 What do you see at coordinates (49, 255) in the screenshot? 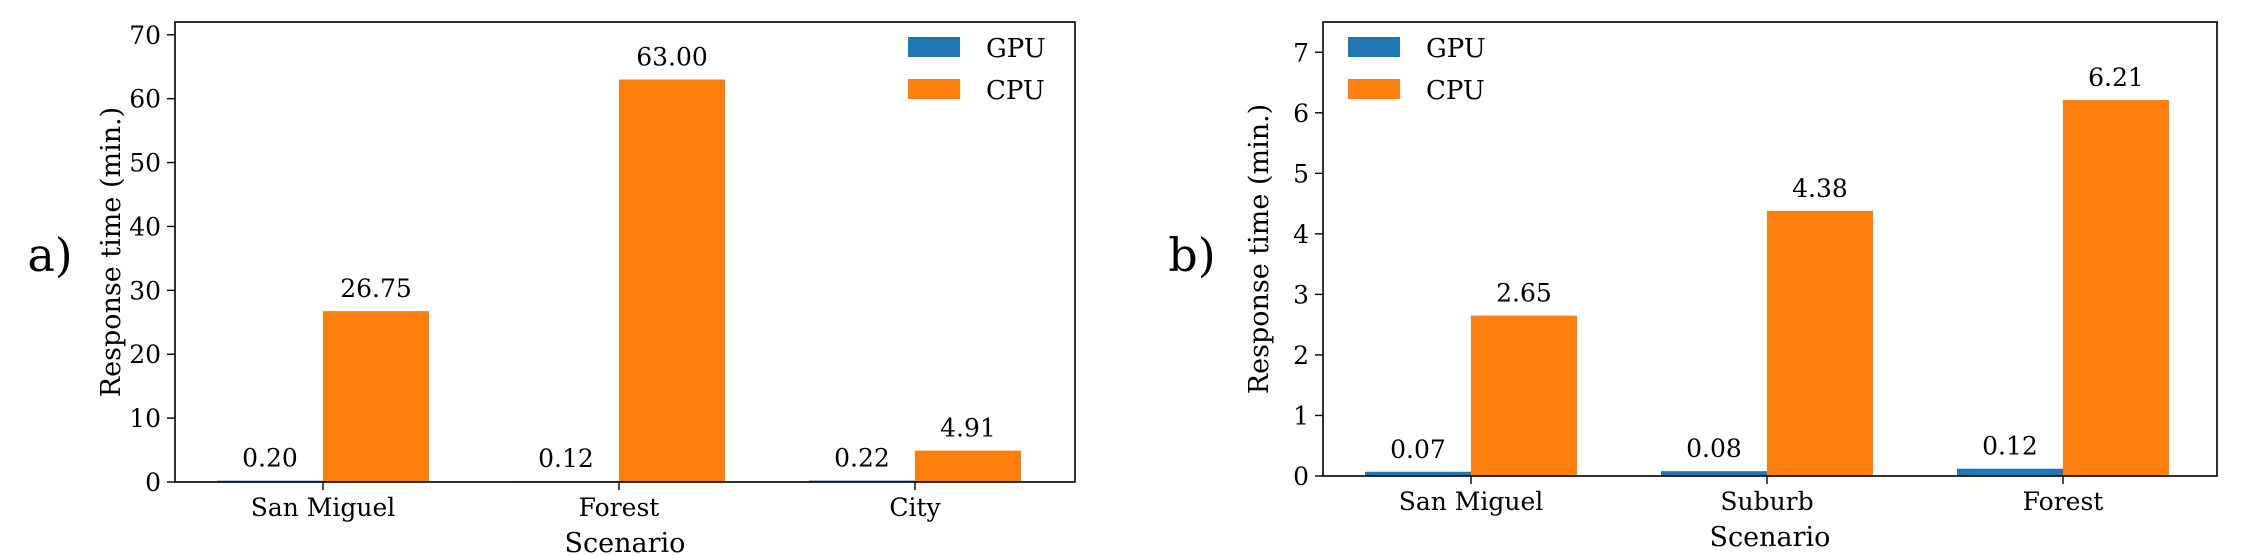
I see `panel-label: a)` at bounding box center [49, 255].